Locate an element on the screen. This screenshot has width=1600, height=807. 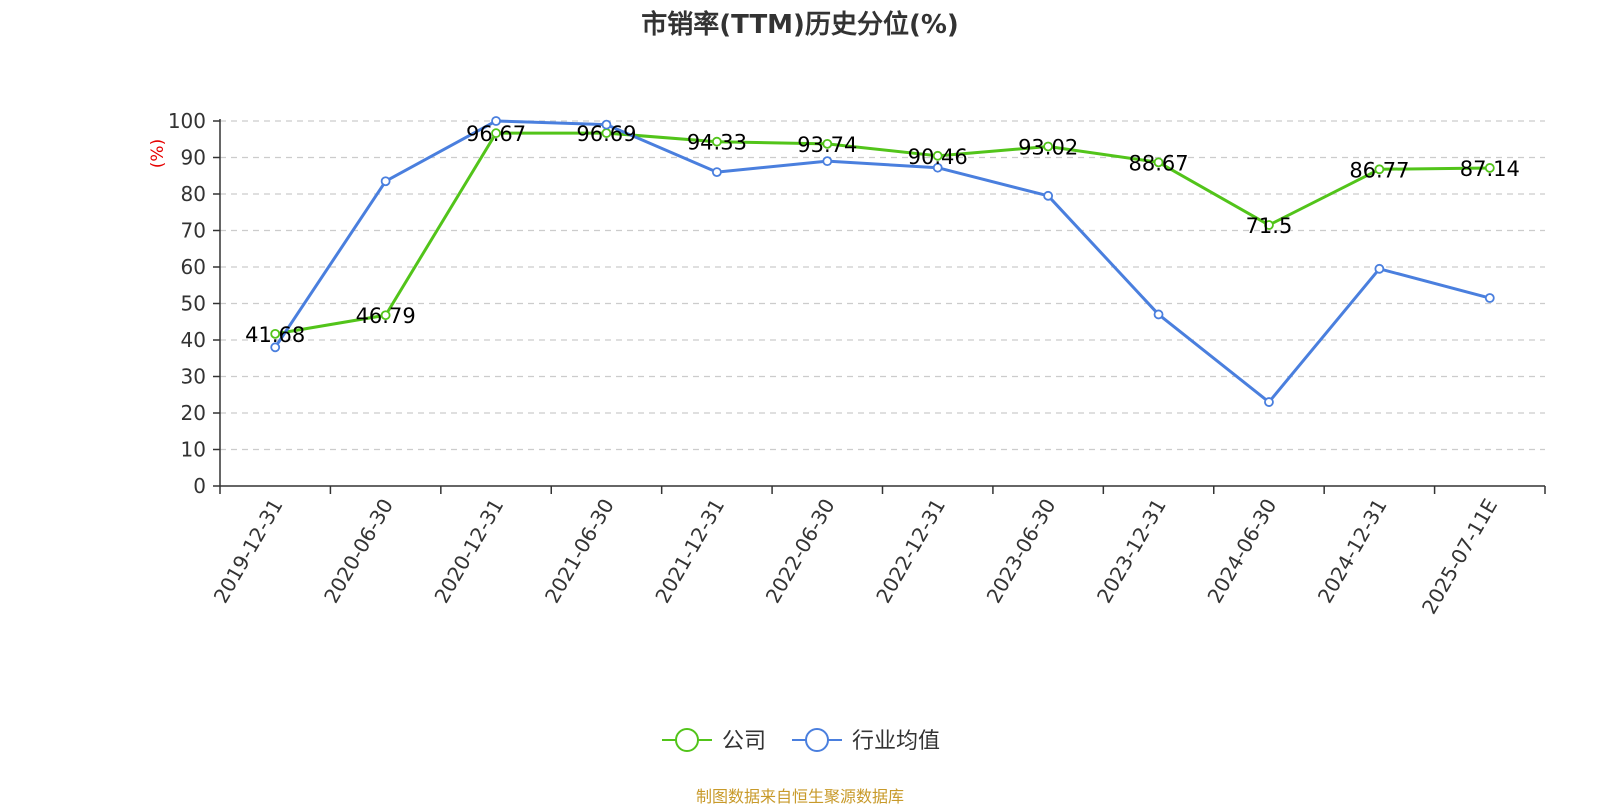
x-tick-label: 2021-12-31 is located at coordinates (689, 551).